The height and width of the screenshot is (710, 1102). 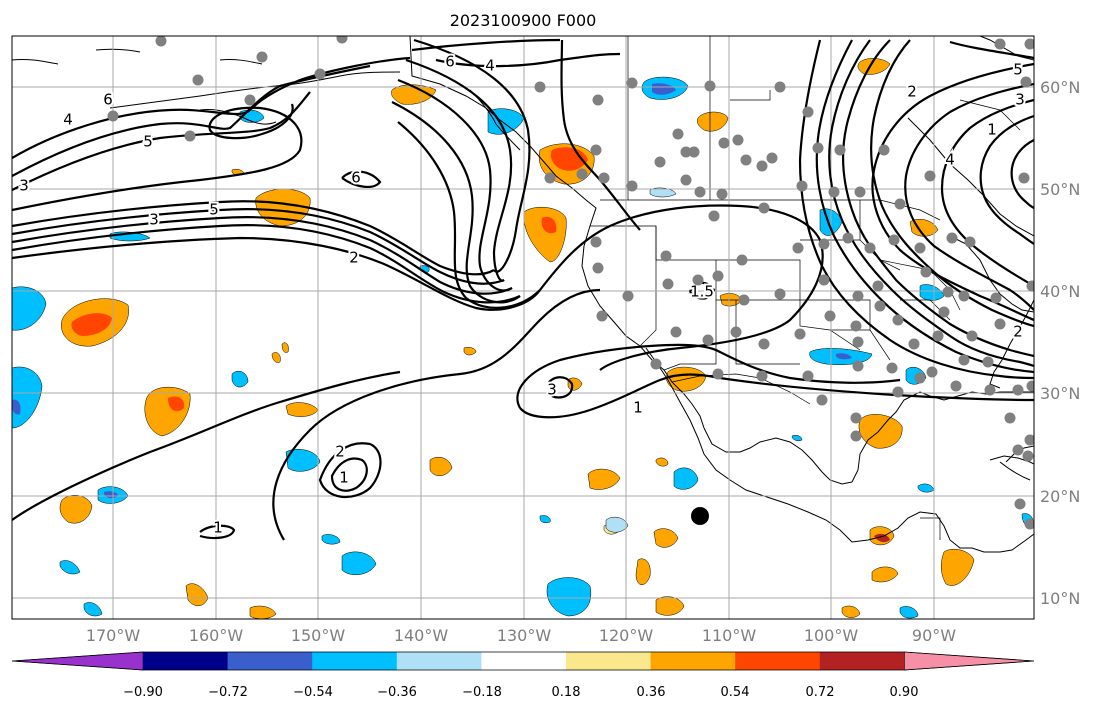 I want to click on contour-label: 4, so click(x=950, y=160).